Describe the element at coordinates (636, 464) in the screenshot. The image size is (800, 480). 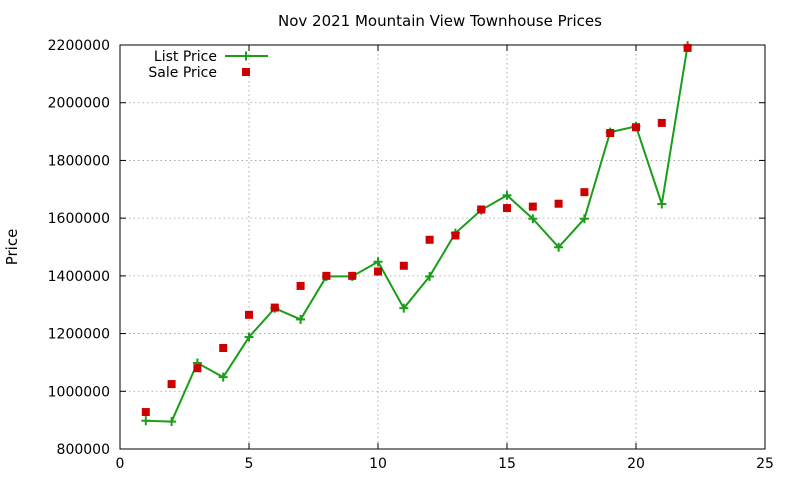
I see `x-tick-label: 20` at that location.